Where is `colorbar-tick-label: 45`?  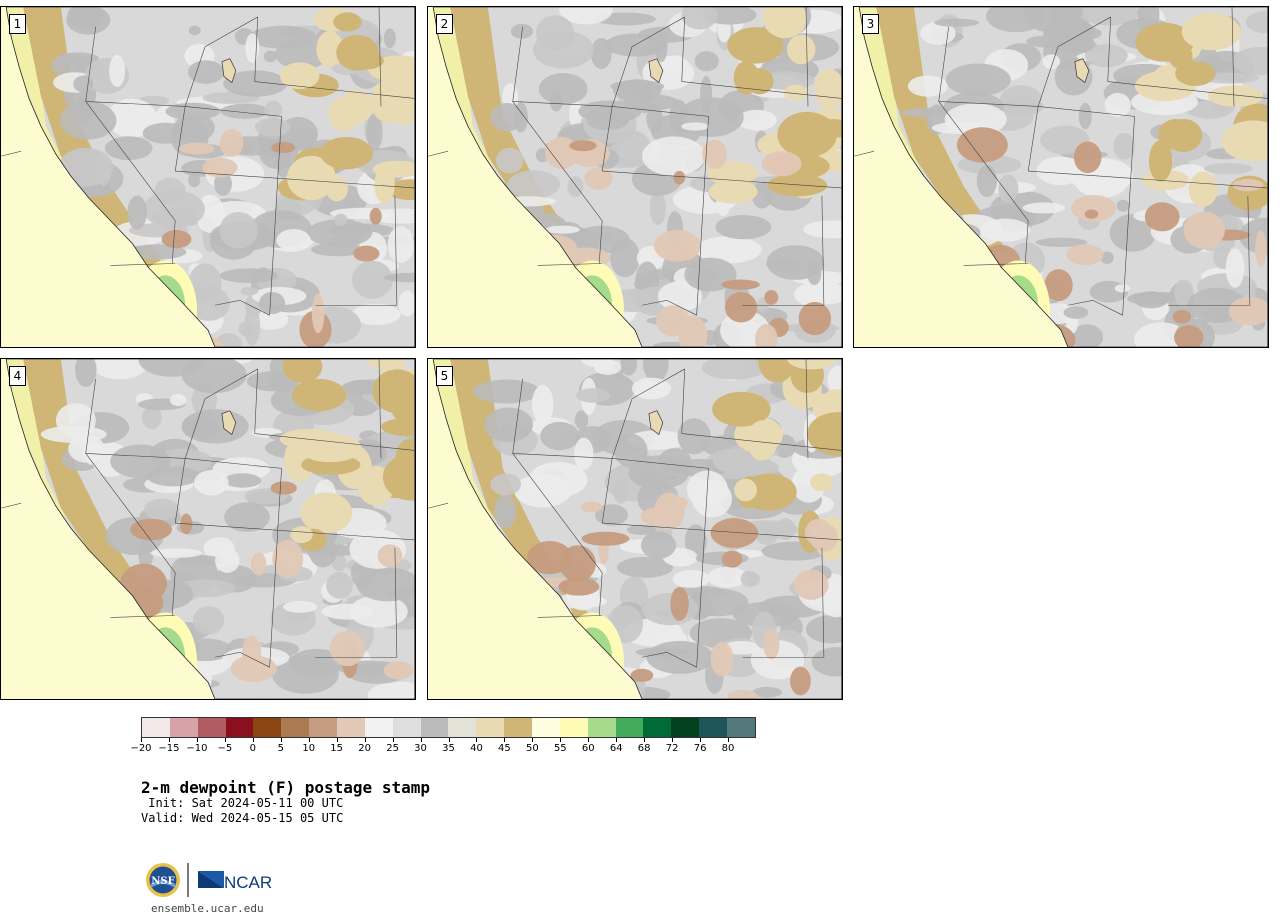 colorbar-tick-label: 45 is located at coordinates (504, 748).